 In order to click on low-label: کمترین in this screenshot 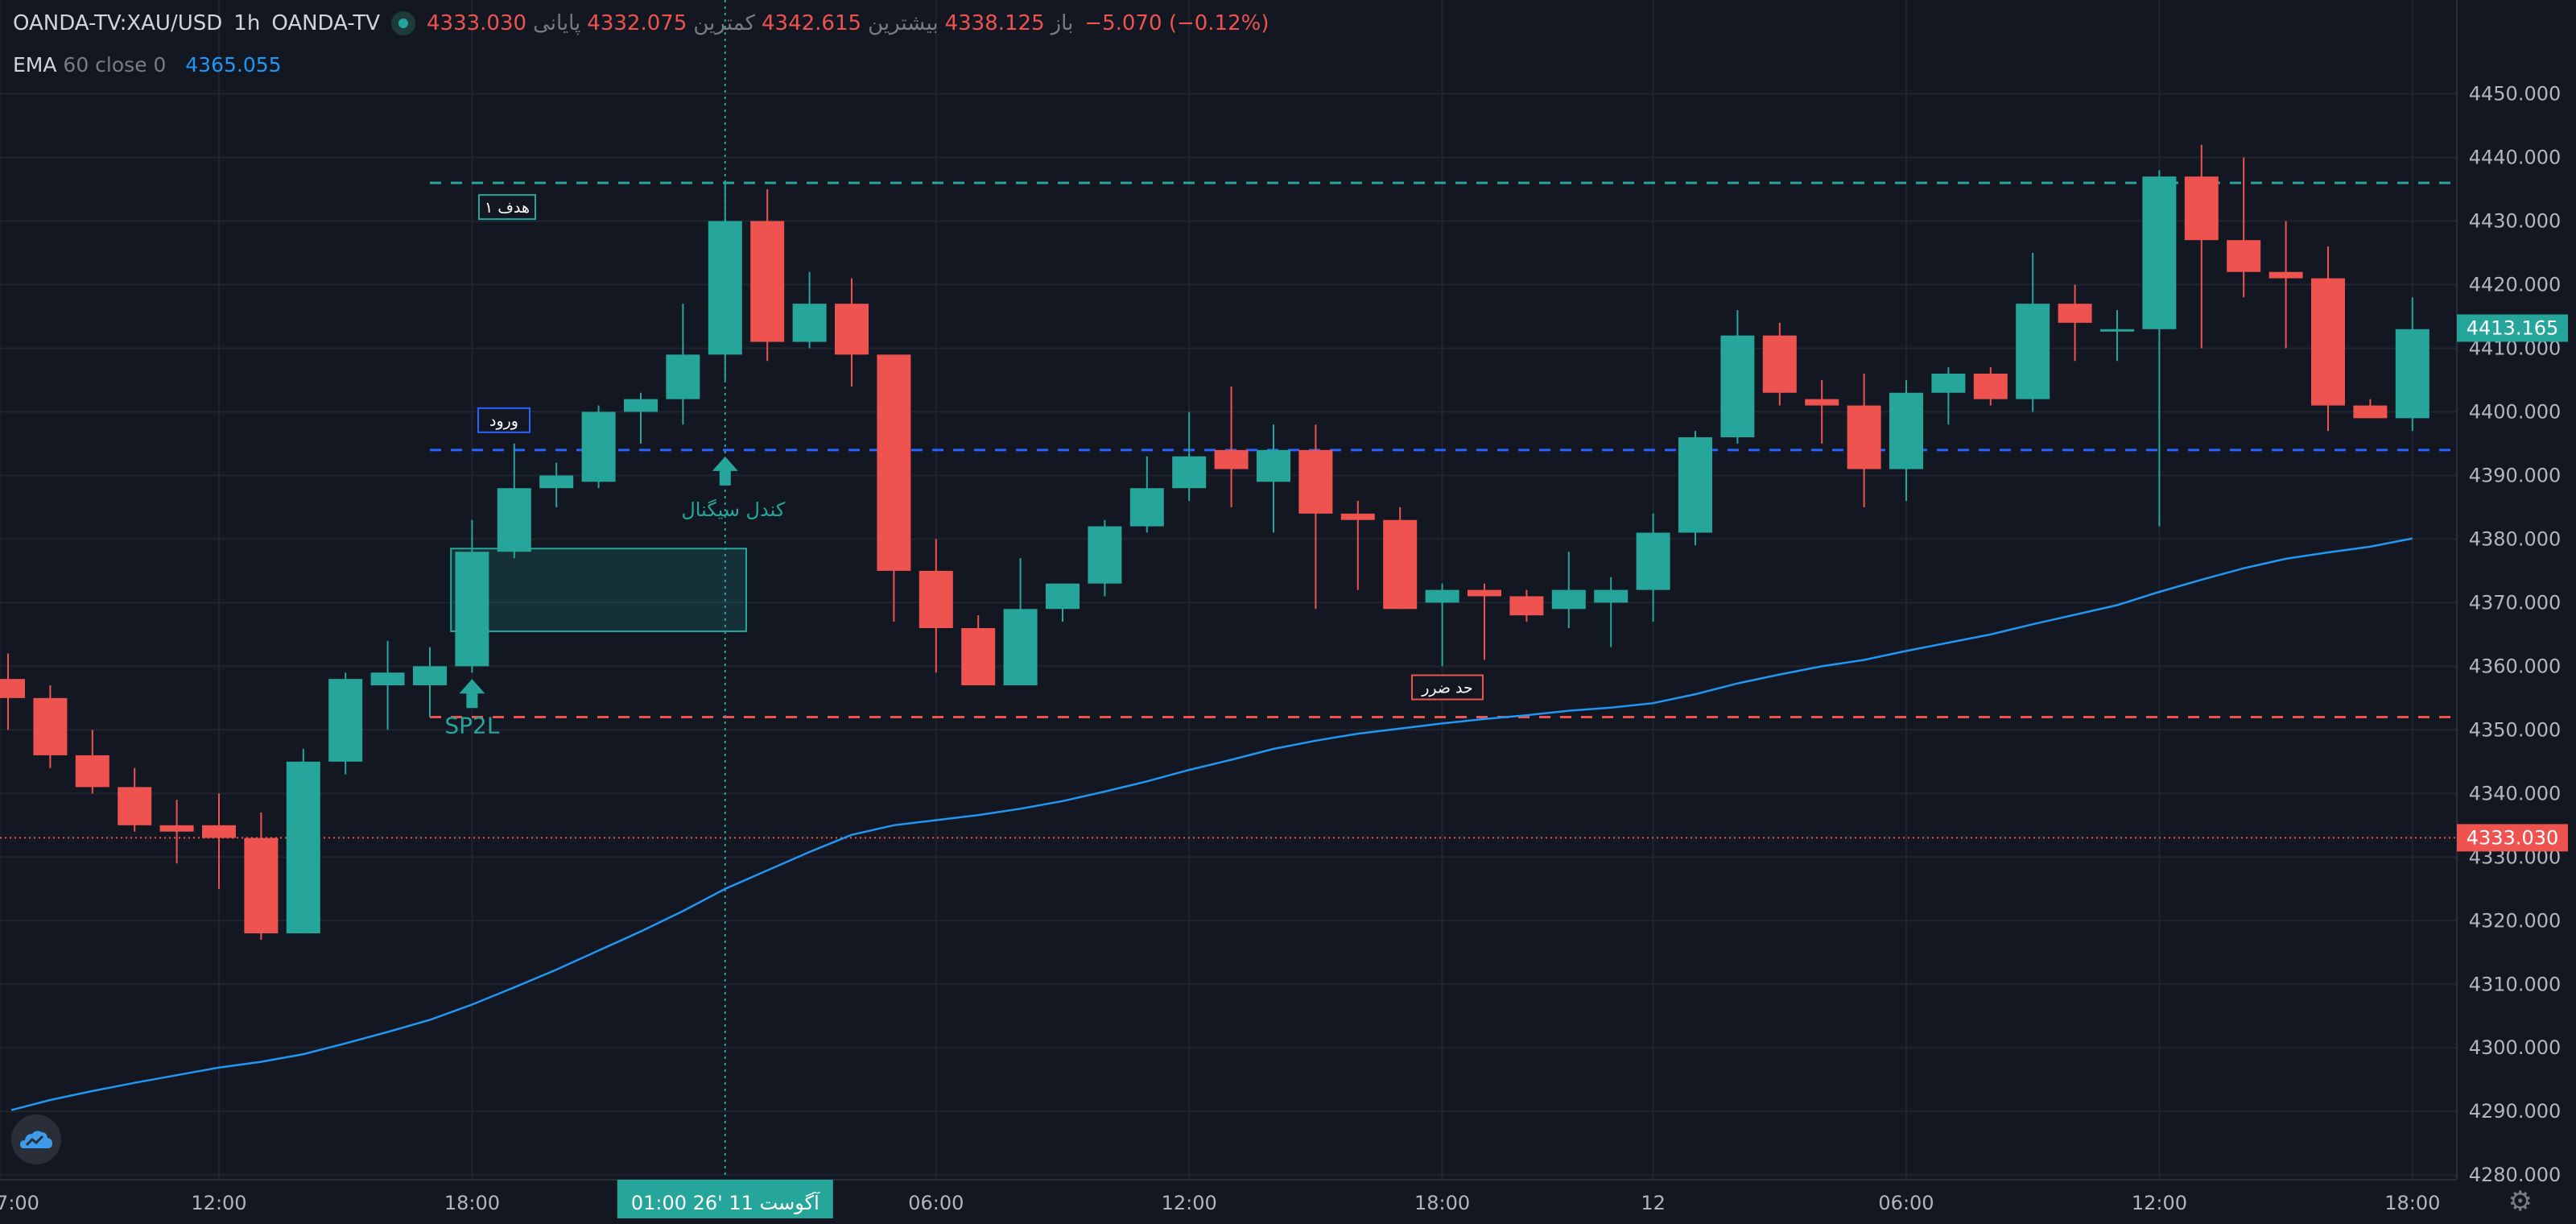, I will do `click(724, 23)`.